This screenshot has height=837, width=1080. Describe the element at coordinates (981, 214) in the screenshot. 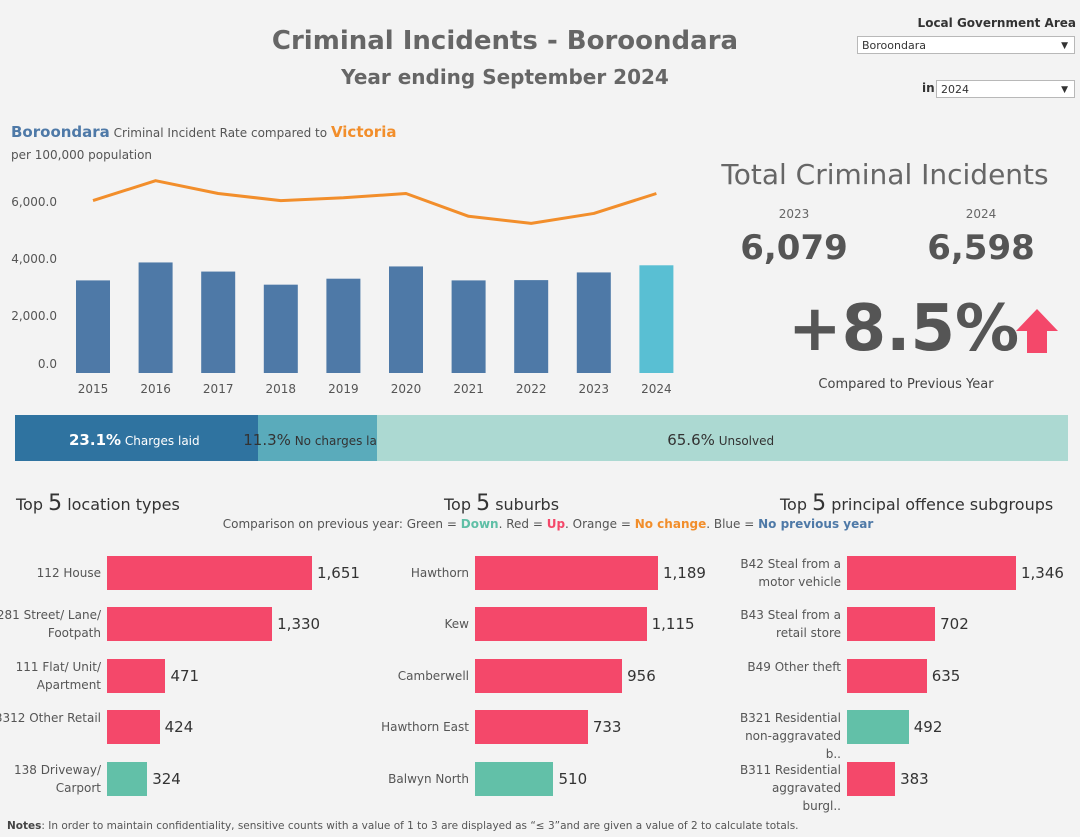

I see `curr-year-label: 2024` at that location.